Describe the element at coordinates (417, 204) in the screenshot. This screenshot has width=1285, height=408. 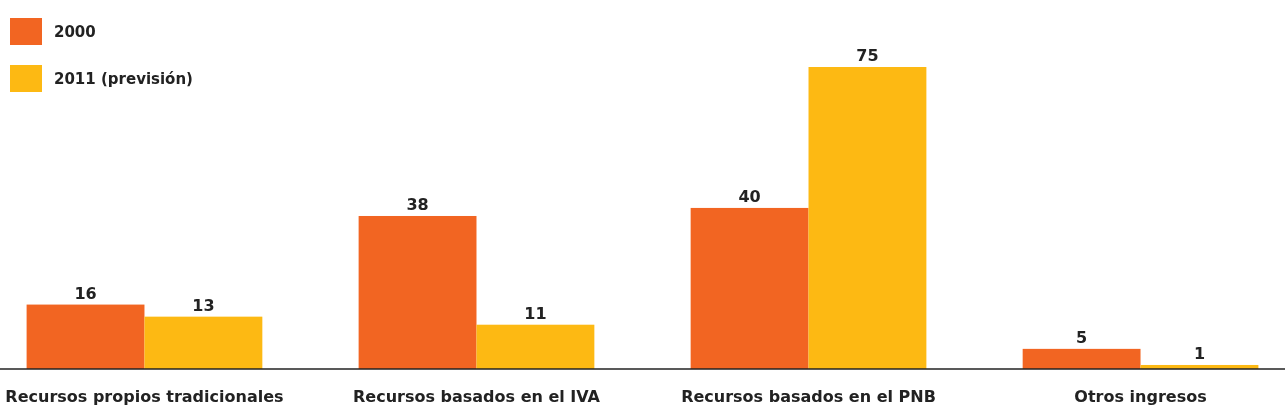
I see `data-label: 38` at that location.